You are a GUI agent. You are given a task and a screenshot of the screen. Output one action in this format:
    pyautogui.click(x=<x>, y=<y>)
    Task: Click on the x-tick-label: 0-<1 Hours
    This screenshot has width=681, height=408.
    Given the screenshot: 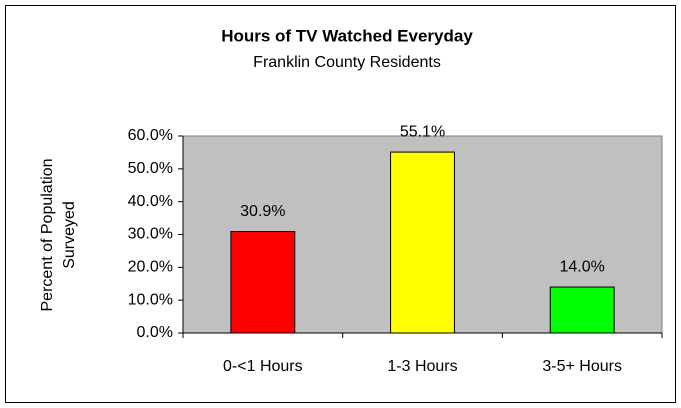 What is the action you would take?
    pyautogui.click(x=263, y=366)
    